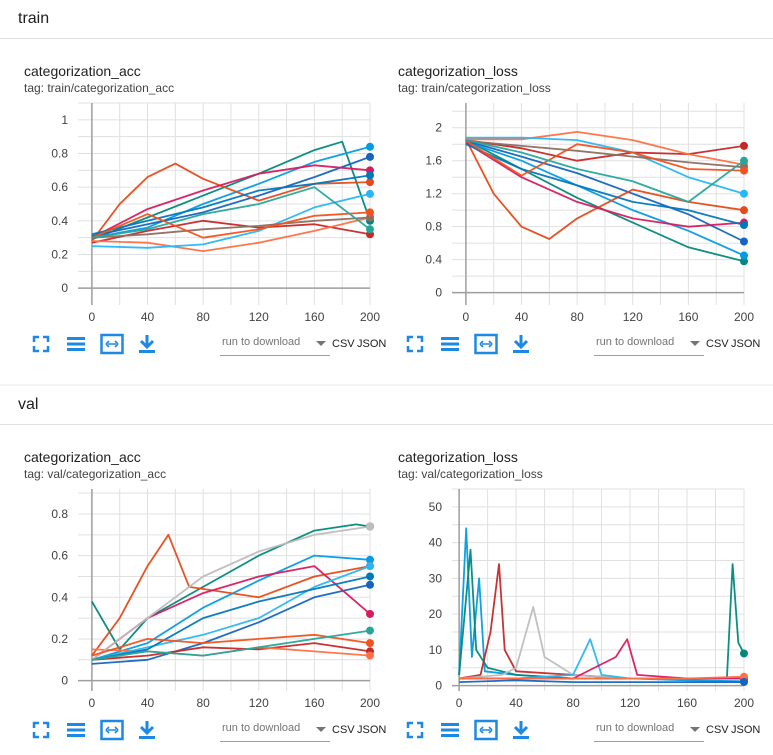 Image resolution: width=773 pixels, height=755 pixels. What do you see at coordinates (28, 404) in the screenshot?
I see `section-title: val` at bounding box center [28, 404].